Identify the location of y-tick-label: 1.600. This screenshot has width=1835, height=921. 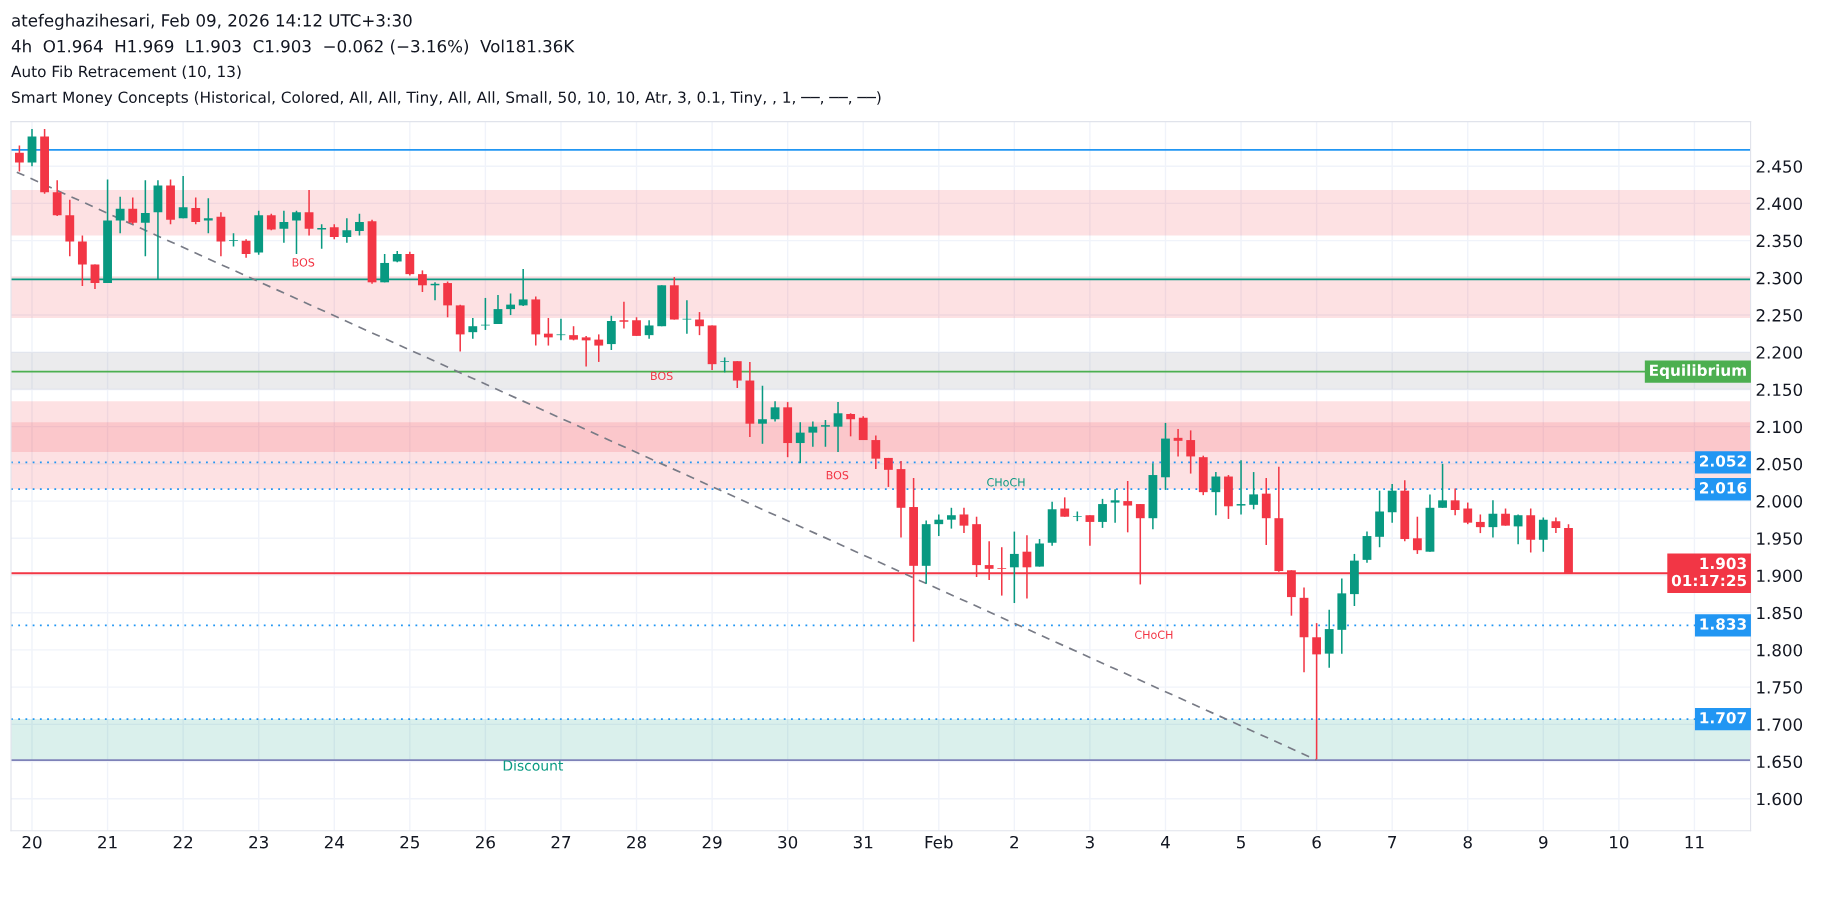
(1780, 799).